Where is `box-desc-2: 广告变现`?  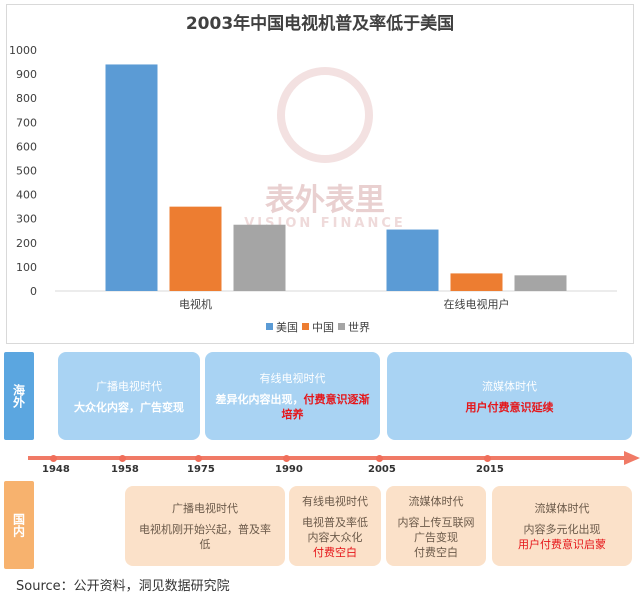 box-desc-2: 广告变现 is located at coordinates (436, 537).